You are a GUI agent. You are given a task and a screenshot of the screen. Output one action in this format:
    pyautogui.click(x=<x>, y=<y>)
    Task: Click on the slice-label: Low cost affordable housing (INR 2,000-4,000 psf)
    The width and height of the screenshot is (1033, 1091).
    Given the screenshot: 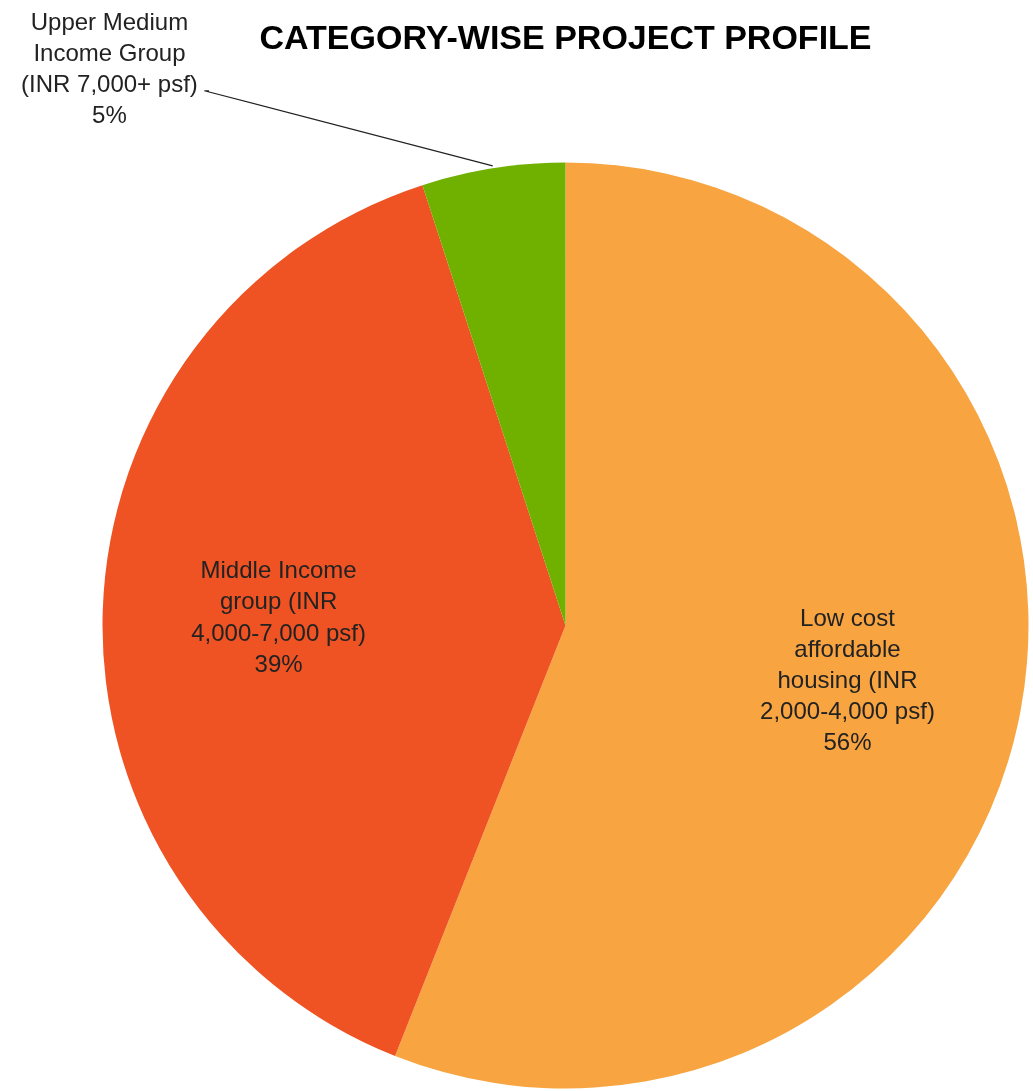 What is the action you would take?
    pyautogui.click(x=847, y=663)
    